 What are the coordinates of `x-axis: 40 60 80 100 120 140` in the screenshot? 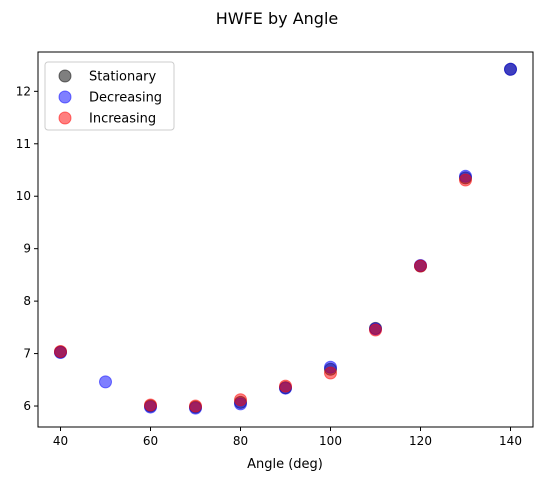 It's located at (287, 437).